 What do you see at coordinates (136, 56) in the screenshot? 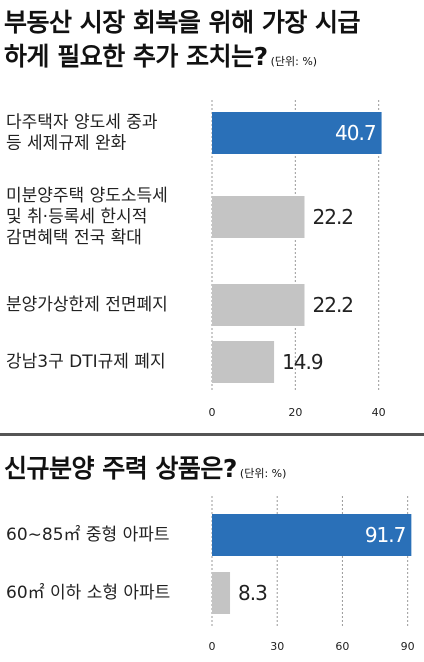
I see `chart-title-1-line-2-text: 하게 필요한 추가 조치는?` at bounding box center [136, 56].